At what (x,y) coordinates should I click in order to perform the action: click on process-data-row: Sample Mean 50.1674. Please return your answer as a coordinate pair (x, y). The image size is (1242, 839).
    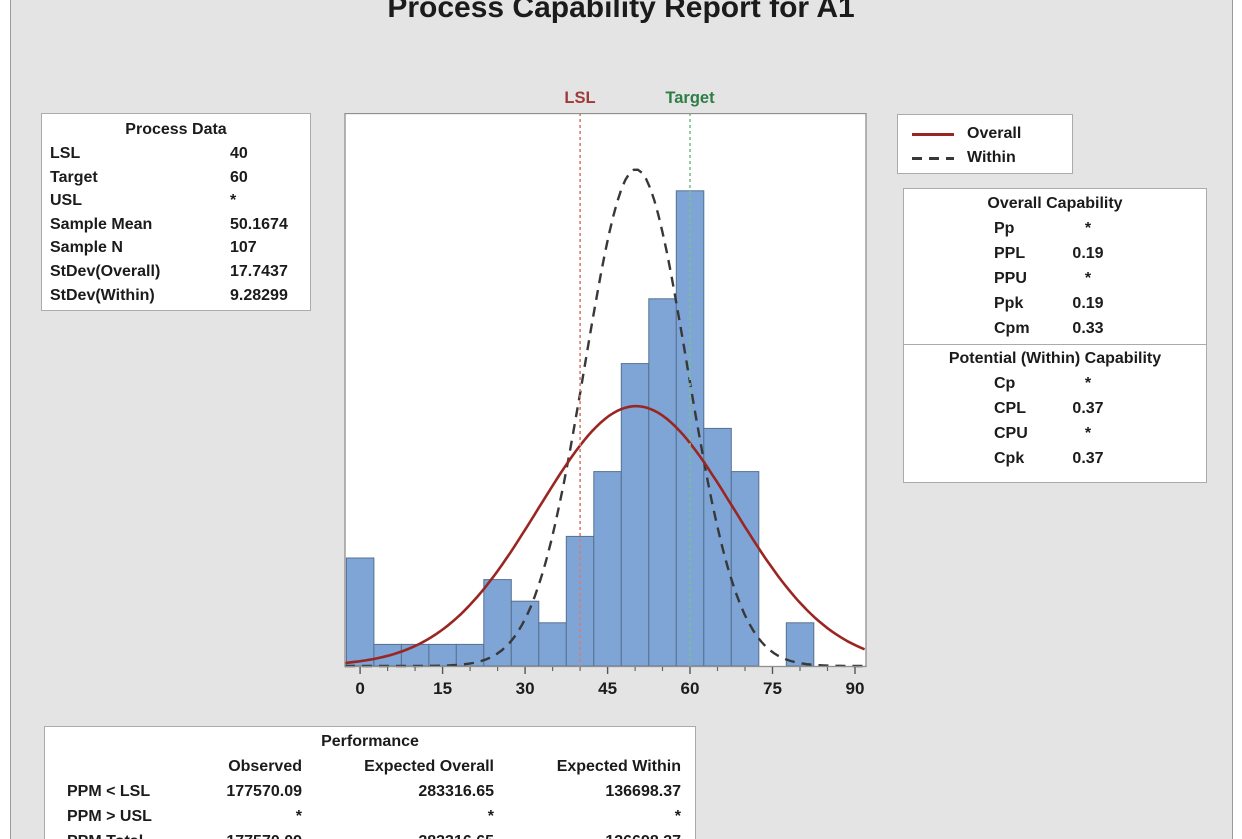
    Looking at the image, I should click on (176, 225).